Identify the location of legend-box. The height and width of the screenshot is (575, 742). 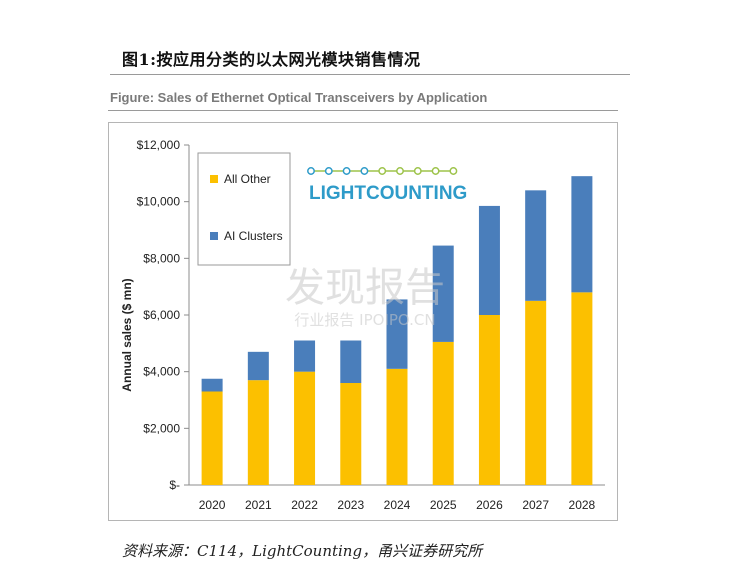
(244, 209).